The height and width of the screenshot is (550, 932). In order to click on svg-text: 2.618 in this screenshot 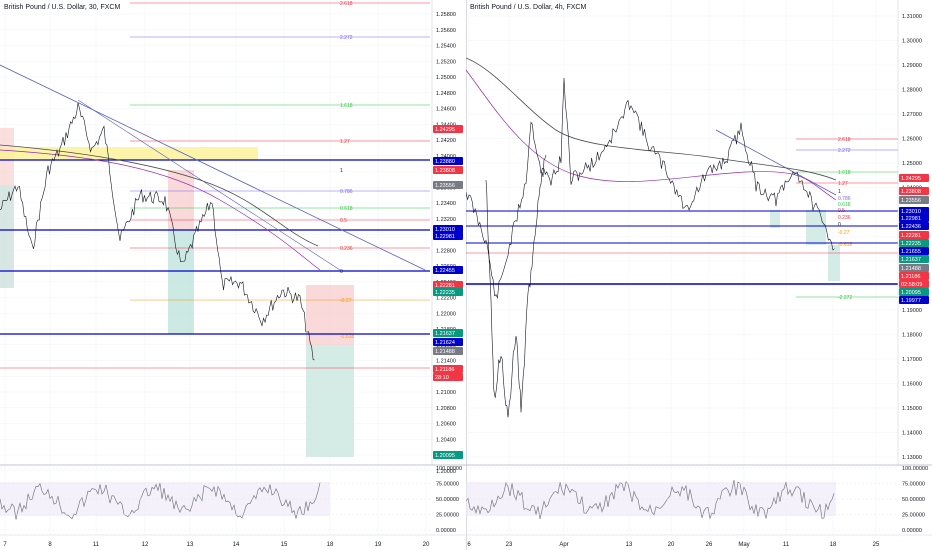, I will do `click(844, 140)`.